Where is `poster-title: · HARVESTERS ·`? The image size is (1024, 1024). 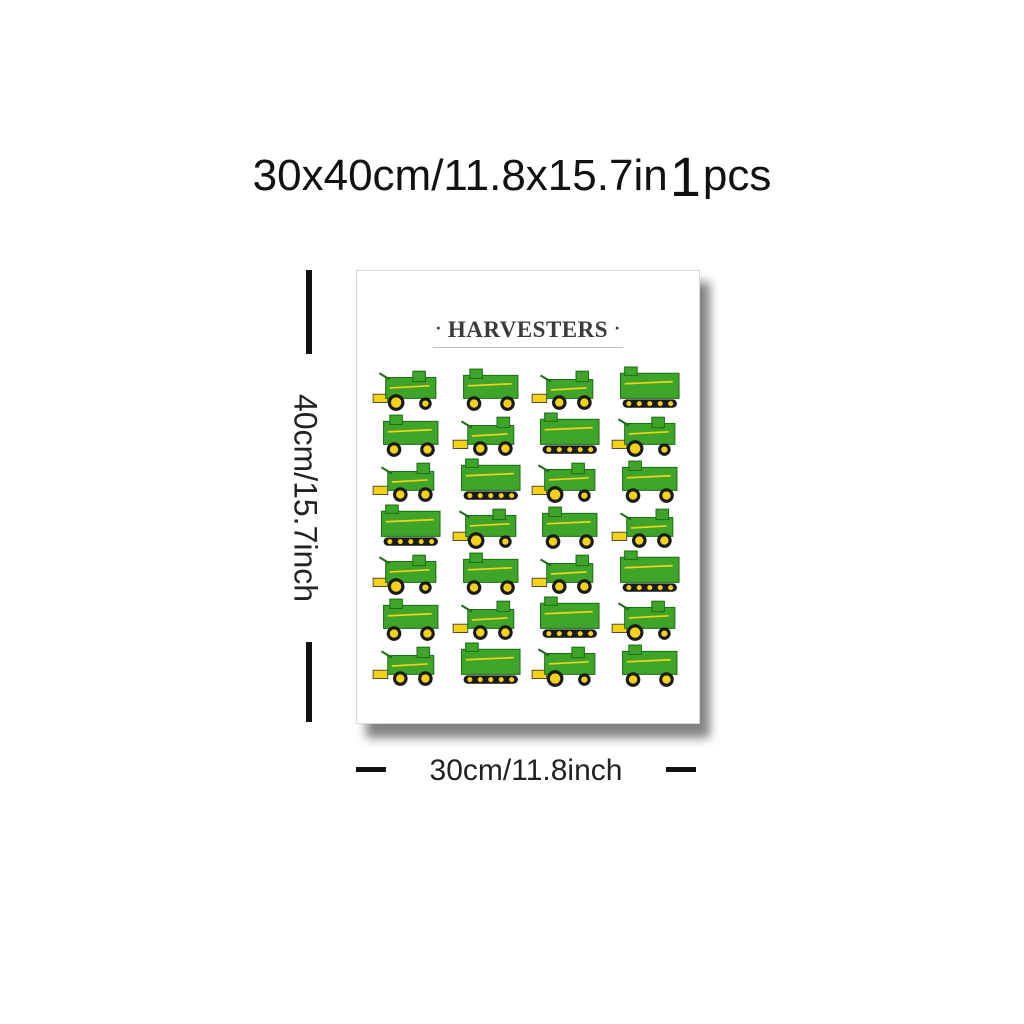 poster-title: · HARVESTERS · is located at coordinates (528, 330).